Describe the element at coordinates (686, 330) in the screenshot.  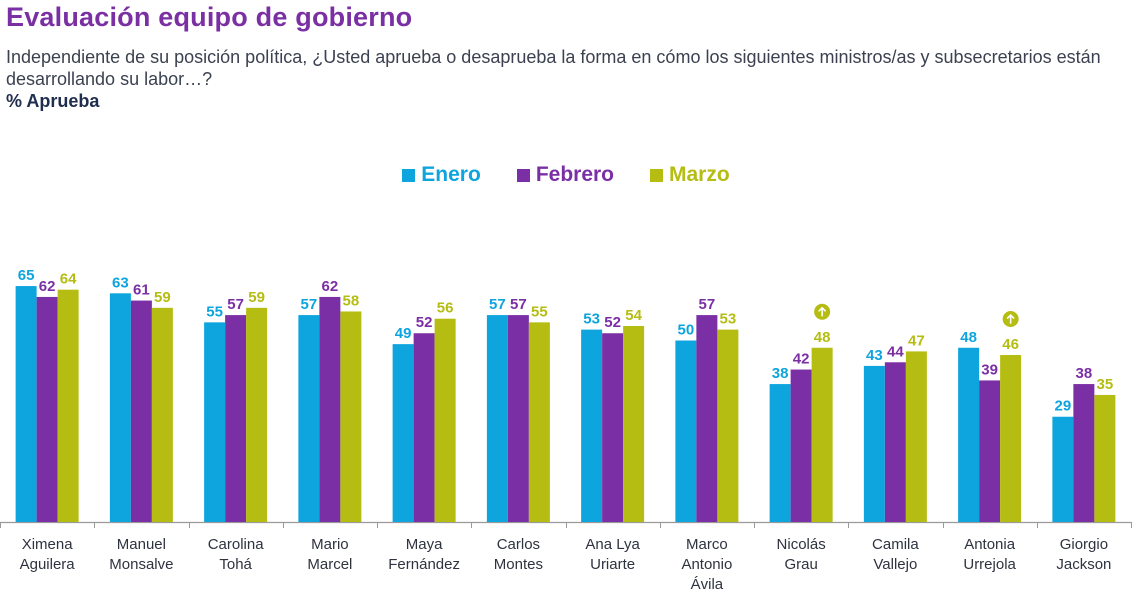
I see `data-label-enero: 50` at that location.